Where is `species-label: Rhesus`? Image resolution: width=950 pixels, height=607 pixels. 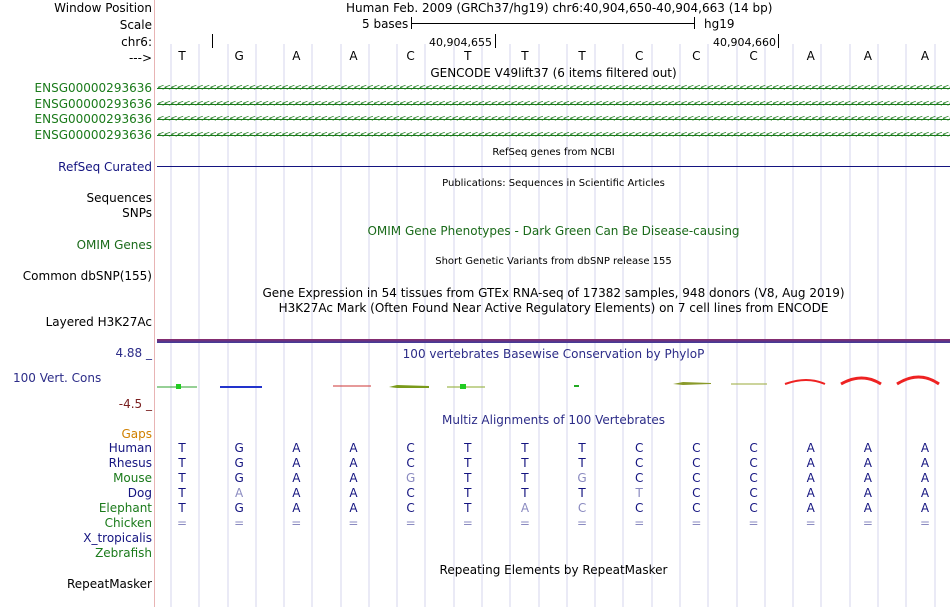 species-label: Rhesus is located at coordinates (130, 463).